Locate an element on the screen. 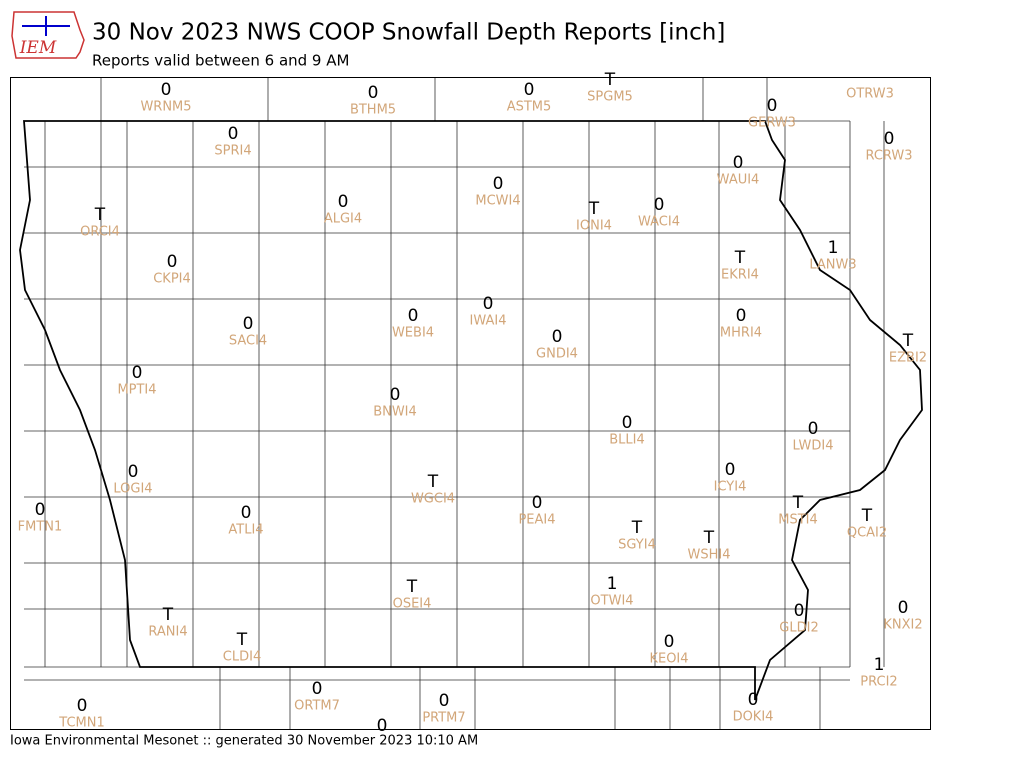  station-id: ALGI4 is located at coordinates (343, 219).